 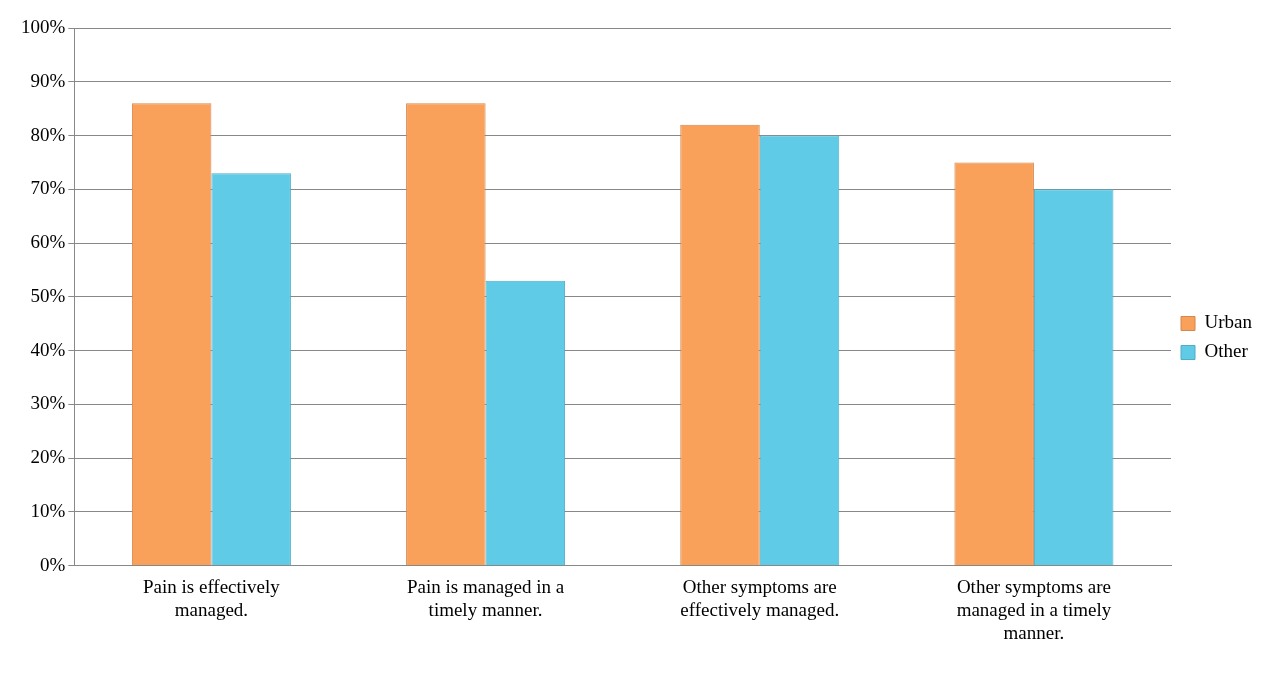 What do you see at coordinates (48, 188) in the screenshot?
I see `y-tick-label: 70%` at bounding box center [48, 188].